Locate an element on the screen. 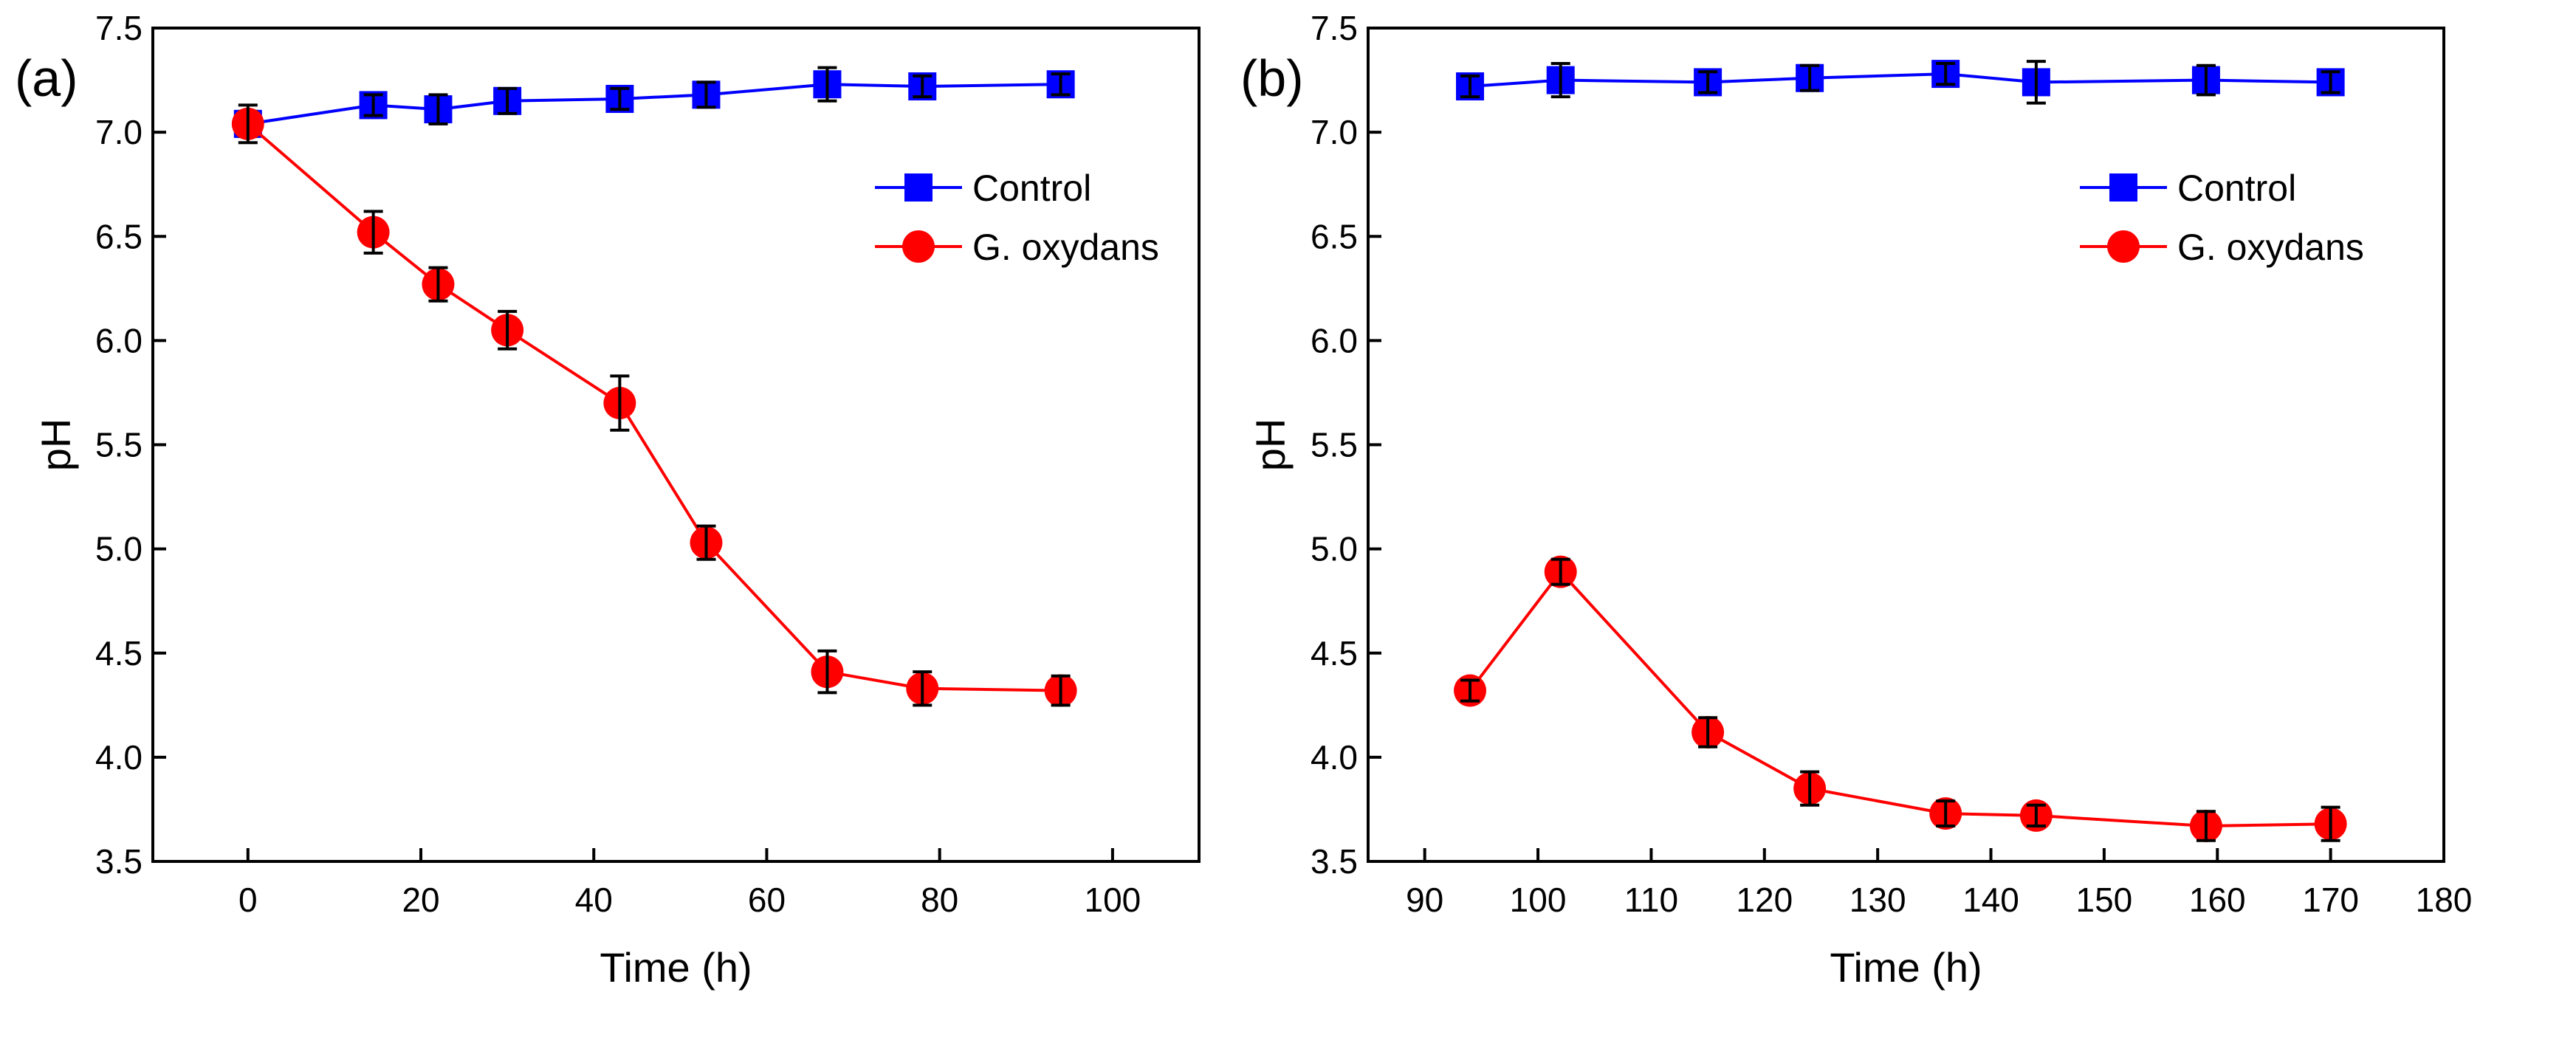 The width and height of the screenshot is (2576, 1043). x-tick-label: 110 is located at coordinates (1651, 900).